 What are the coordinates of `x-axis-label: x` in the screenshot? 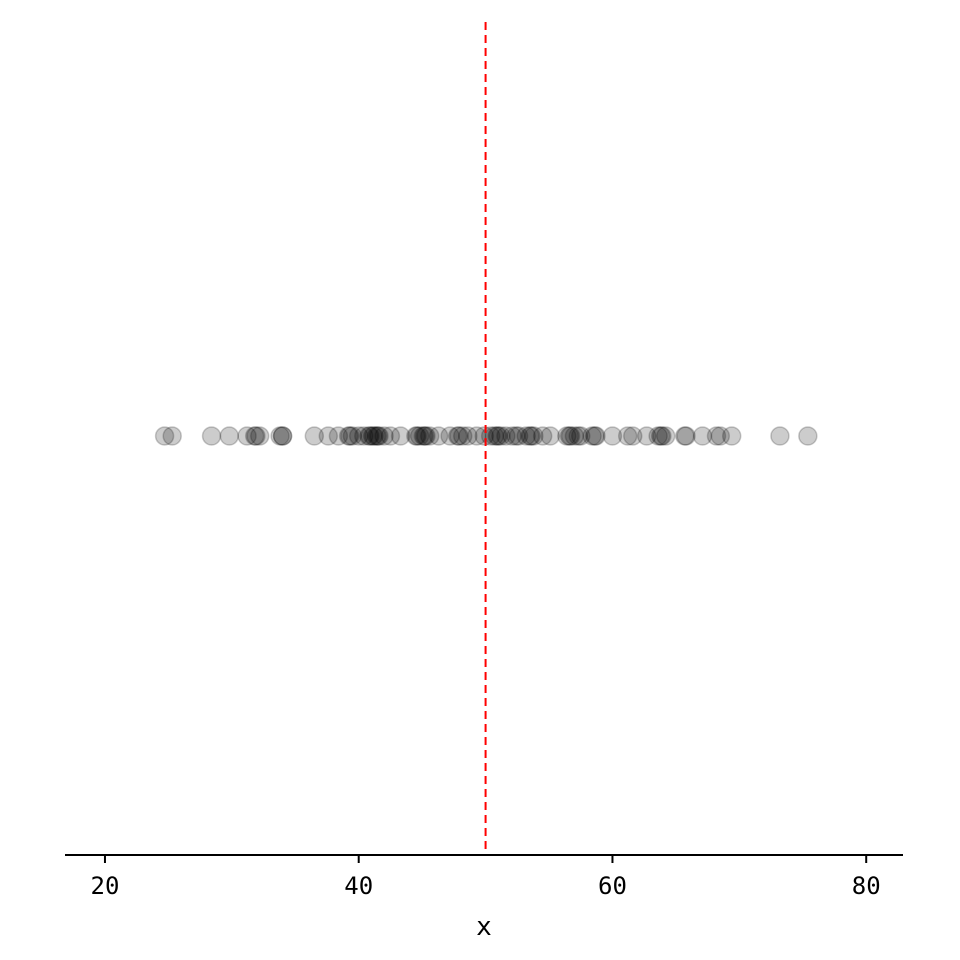 It's located at (484, 927).